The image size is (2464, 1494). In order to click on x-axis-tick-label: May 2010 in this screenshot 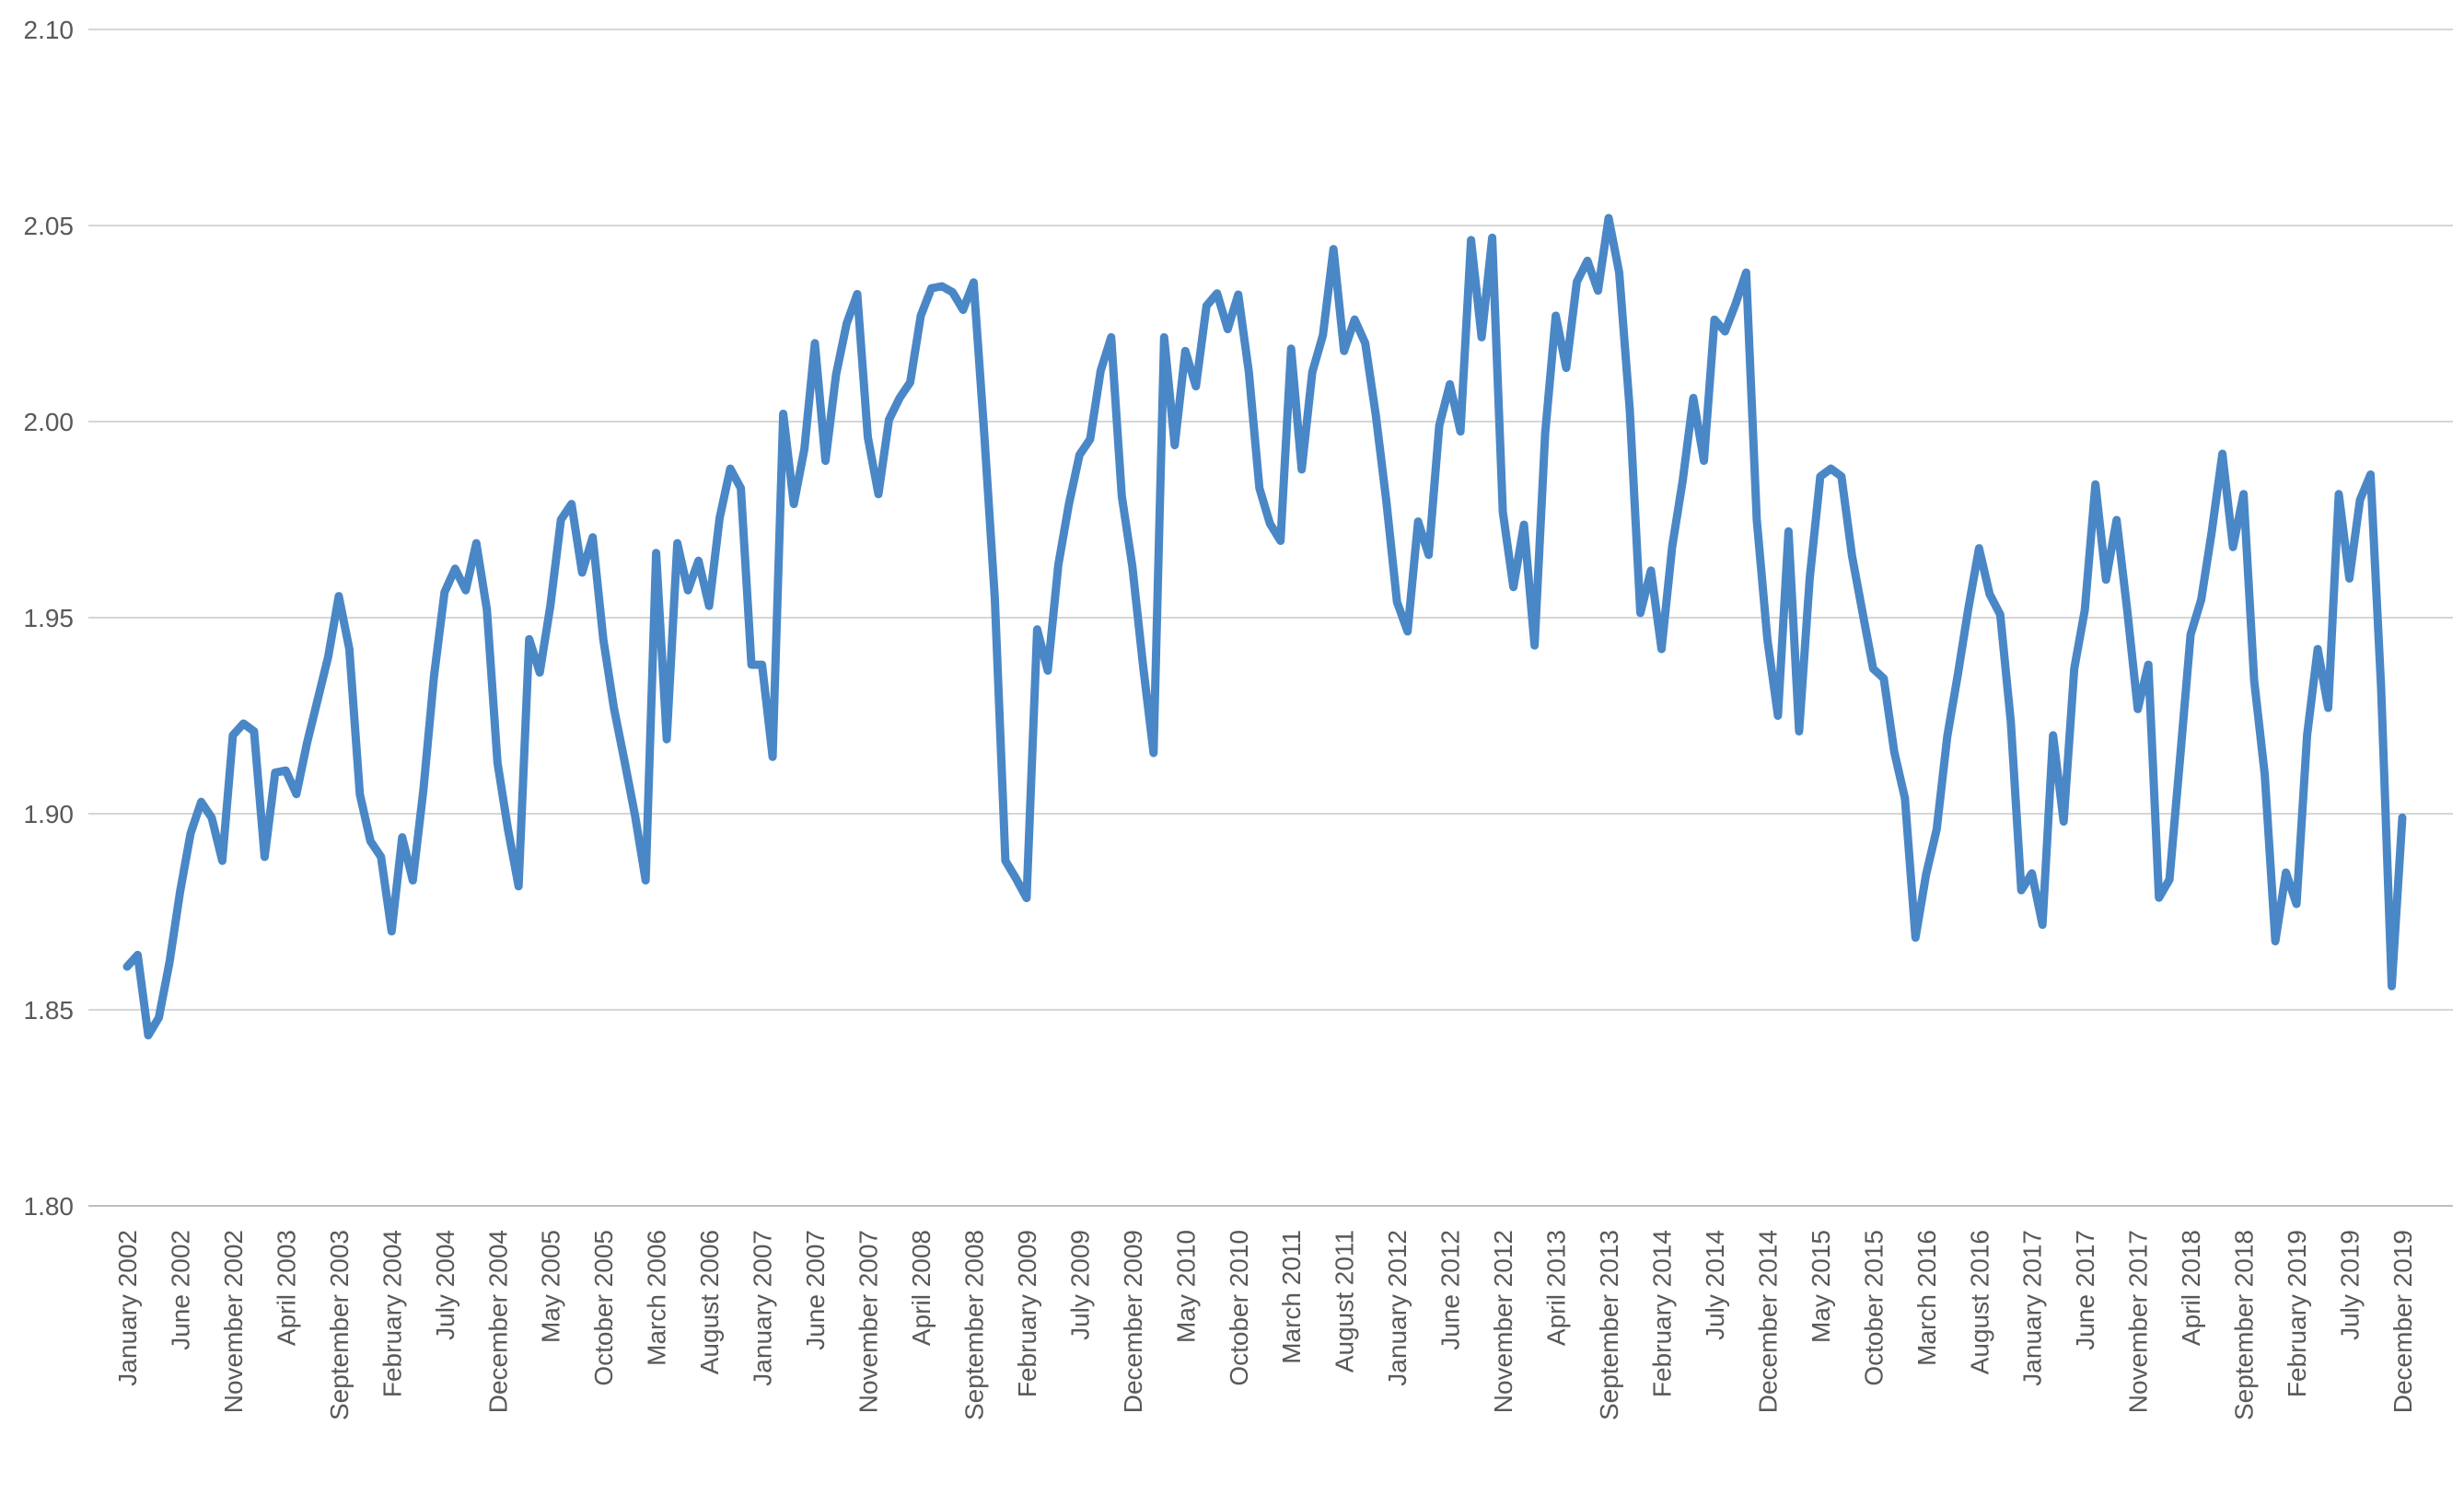, I will do `click(1185, 1286)`.